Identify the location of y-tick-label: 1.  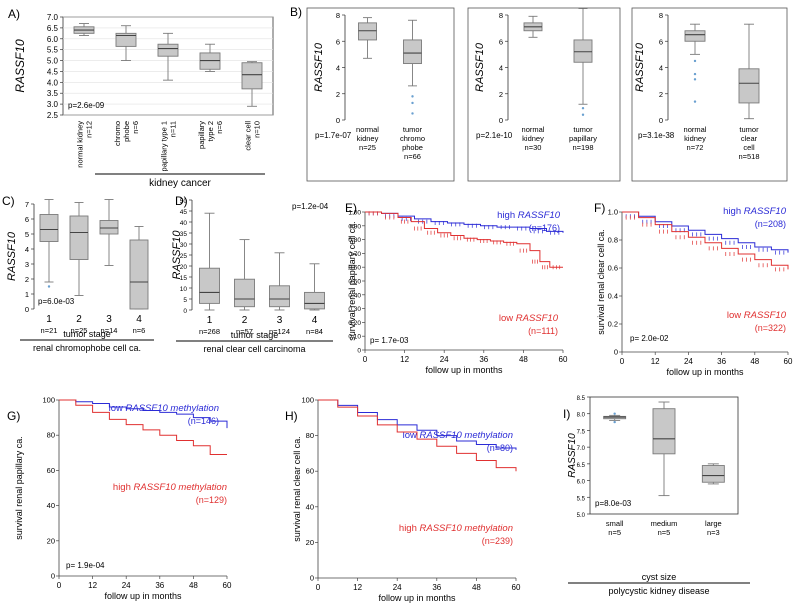
(27, 294).